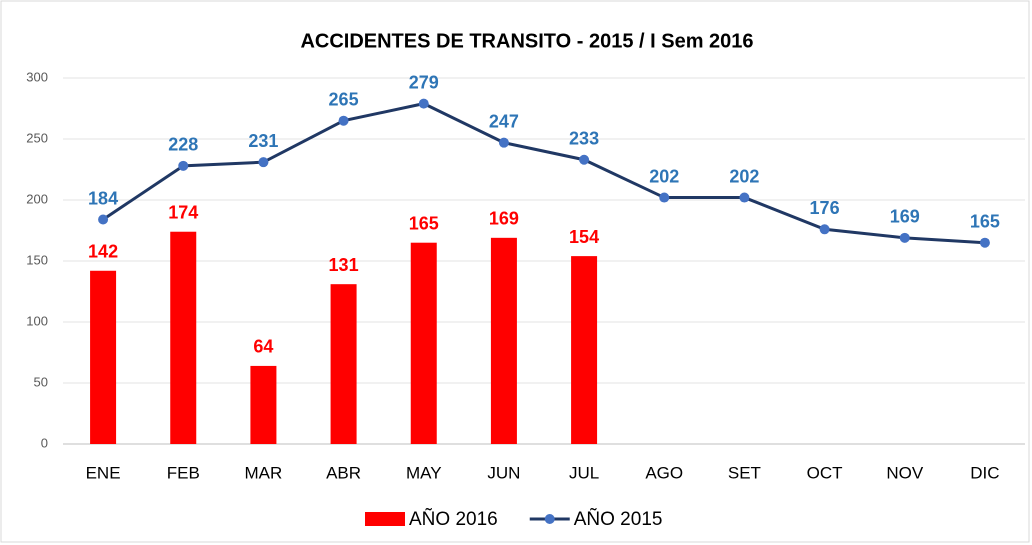 The image size is (1032, 545). What do you see at coordinates (183, 145) in the screenshot?
I see `data-label: 228` at bounding box center [183, 145].